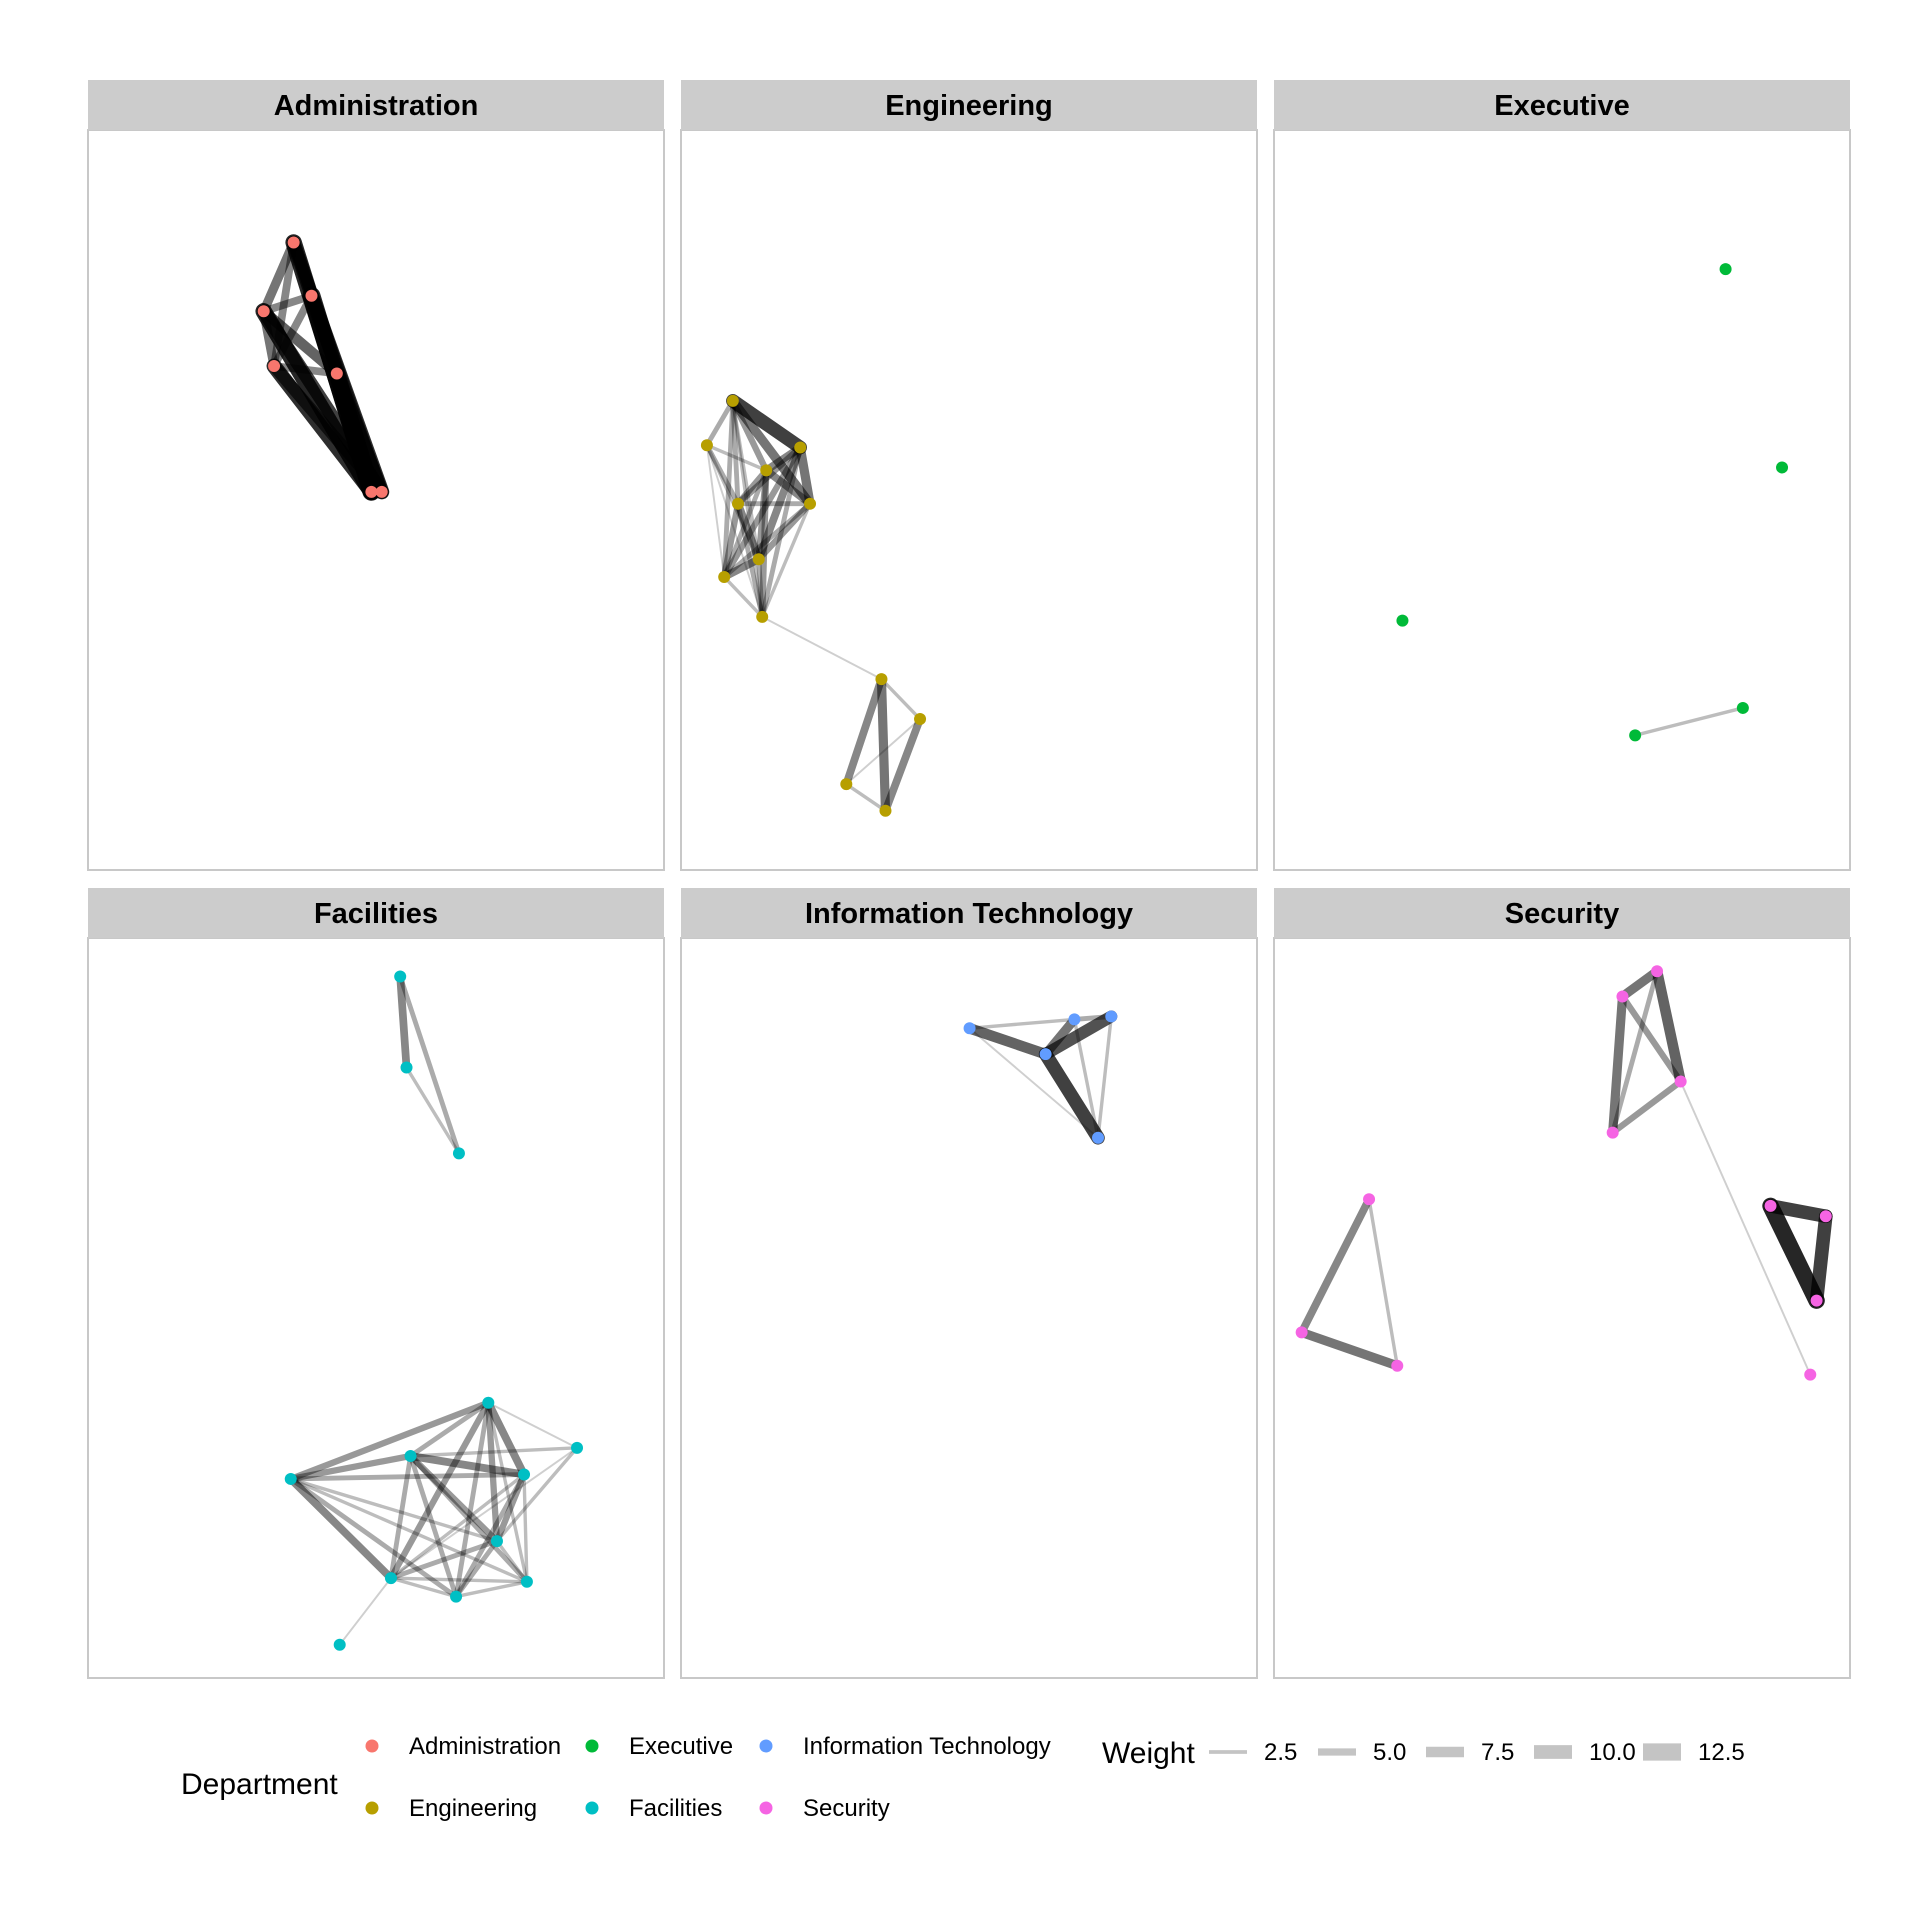 The image size is (1920, 1920). What do you see at coordinates (846, 1808) in the screenshot?
I see `legend-label-security: Security` at bounding box center [846, 1808].